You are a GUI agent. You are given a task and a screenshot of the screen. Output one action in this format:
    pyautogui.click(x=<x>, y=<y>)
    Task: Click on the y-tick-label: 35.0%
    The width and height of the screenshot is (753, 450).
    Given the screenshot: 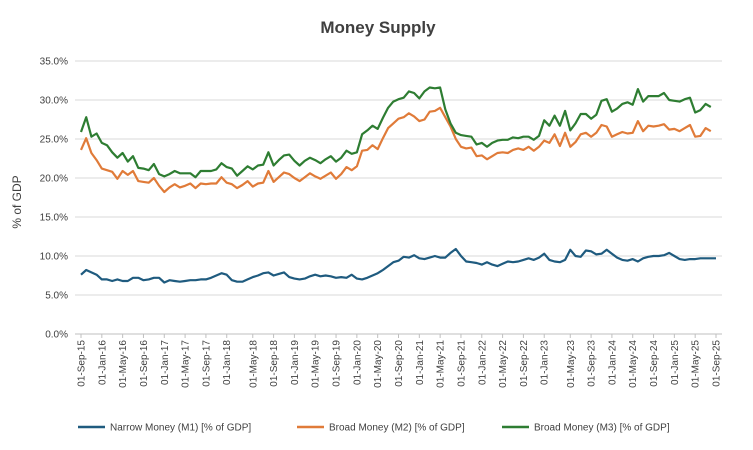 What is the action you would take?
    pyautogui.click(x=54, y=62)
    